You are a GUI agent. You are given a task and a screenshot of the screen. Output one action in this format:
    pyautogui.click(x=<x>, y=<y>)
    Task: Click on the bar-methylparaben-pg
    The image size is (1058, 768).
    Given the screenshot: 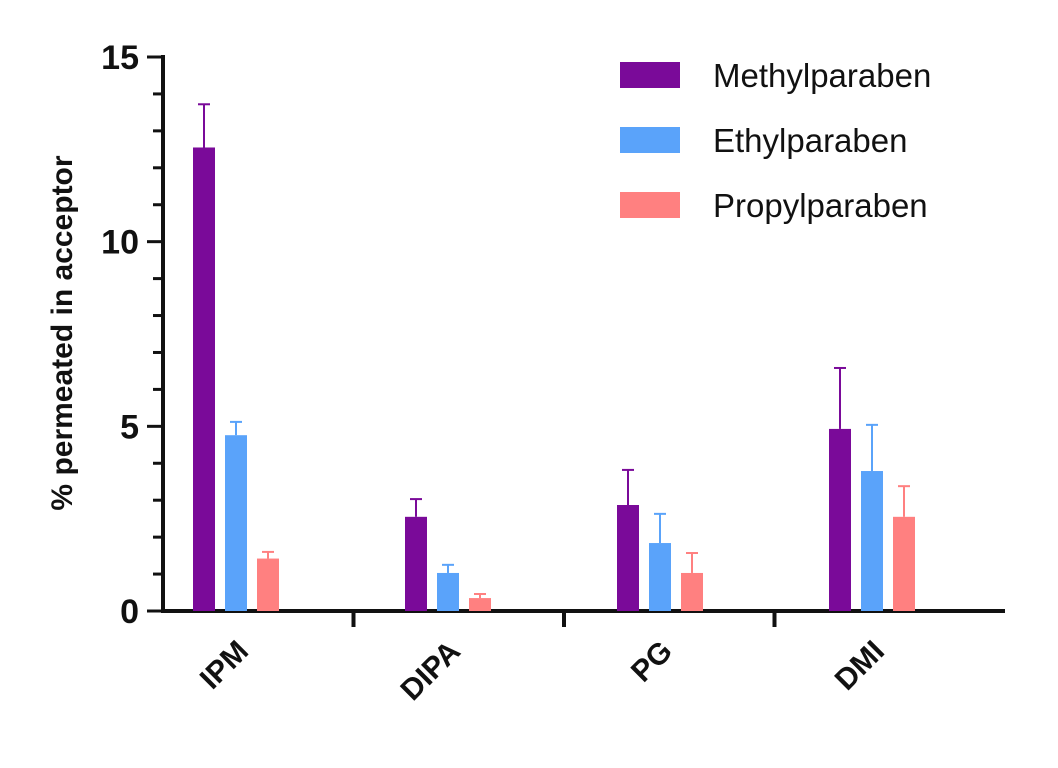 What is the action you would take?
    pyautogui.click(x=628, y=558)
    